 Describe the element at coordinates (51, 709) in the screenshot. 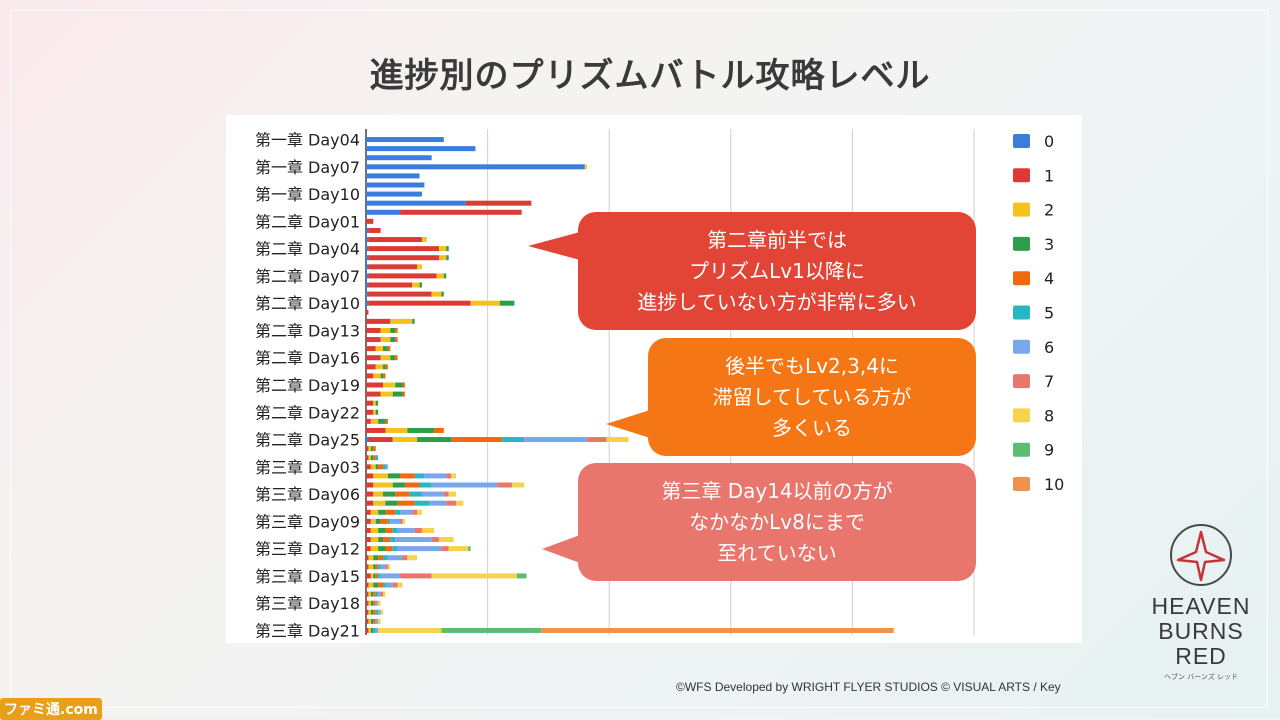

I see `watermark: ファミ通.com` at that location.